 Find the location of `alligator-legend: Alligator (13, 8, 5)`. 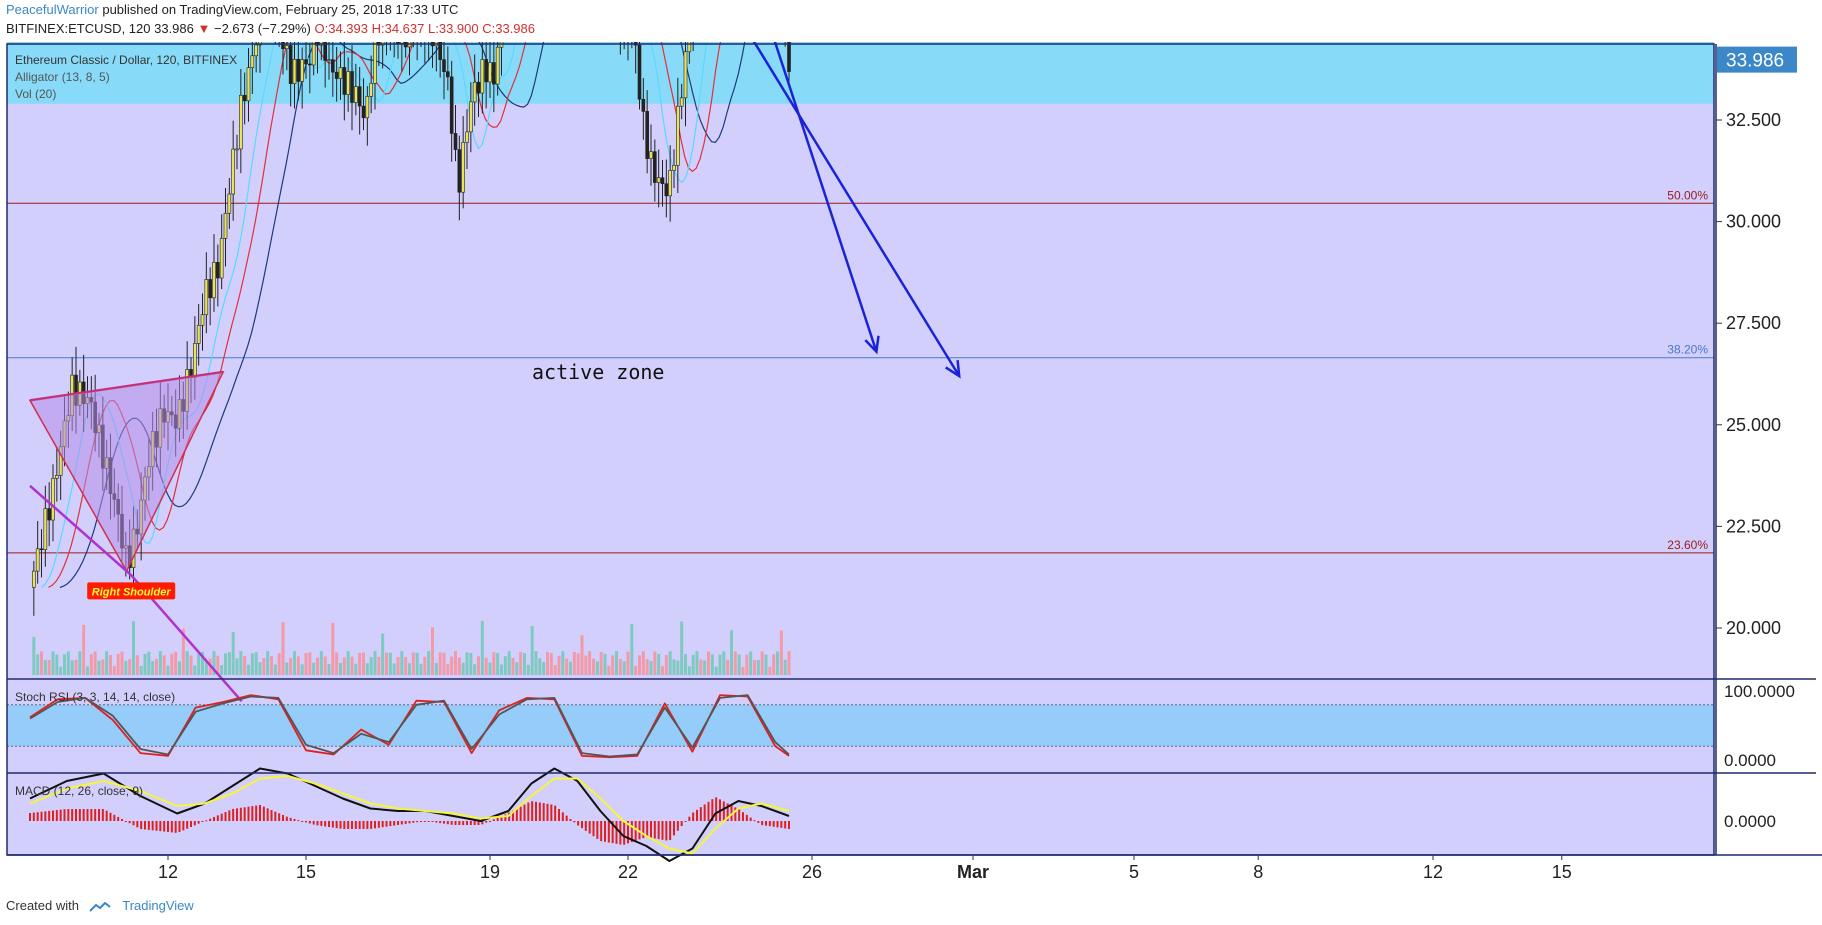

alligator-legend: Alligator (13, 8, 5) is located at coordinates (62, 77).